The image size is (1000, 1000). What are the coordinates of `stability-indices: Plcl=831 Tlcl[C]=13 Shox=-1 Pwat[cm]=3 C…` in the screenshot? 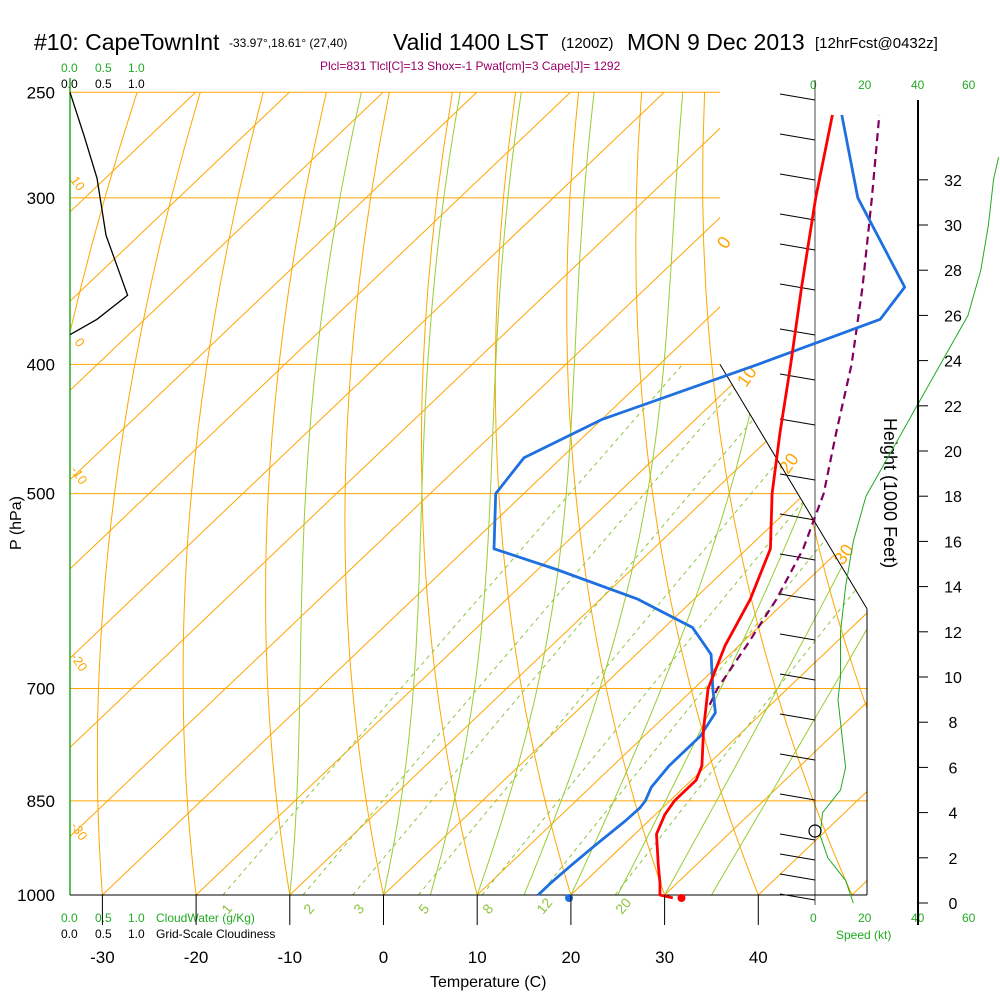 It's located at (470, 66).